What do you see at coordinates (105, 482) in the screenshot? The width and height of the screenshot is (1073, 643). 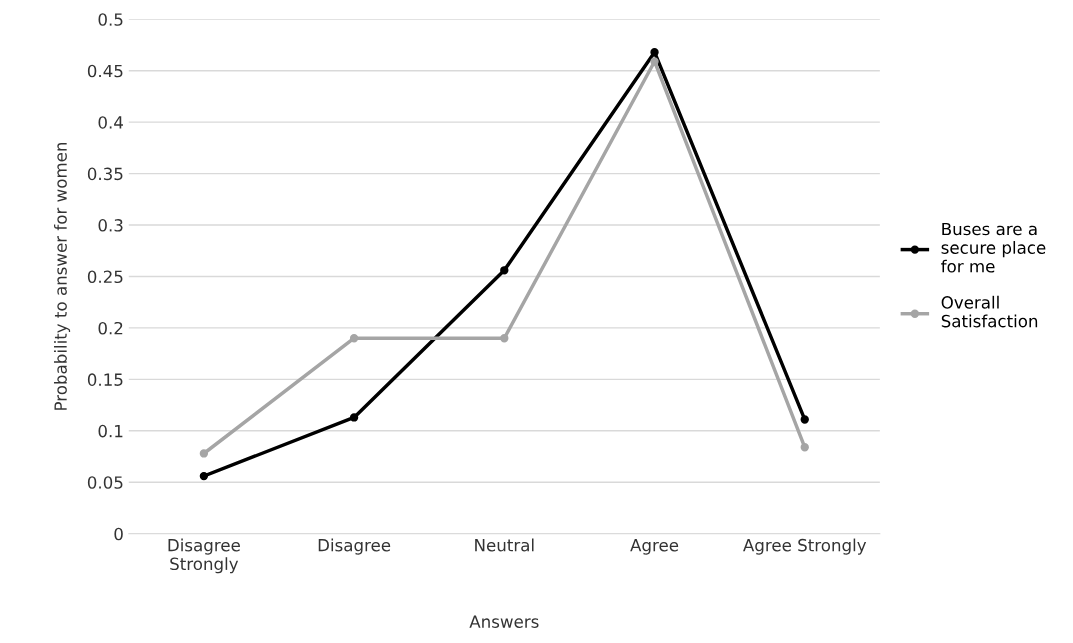 I see `y-tick-label: 0.05` at bounding box center [105, 482].